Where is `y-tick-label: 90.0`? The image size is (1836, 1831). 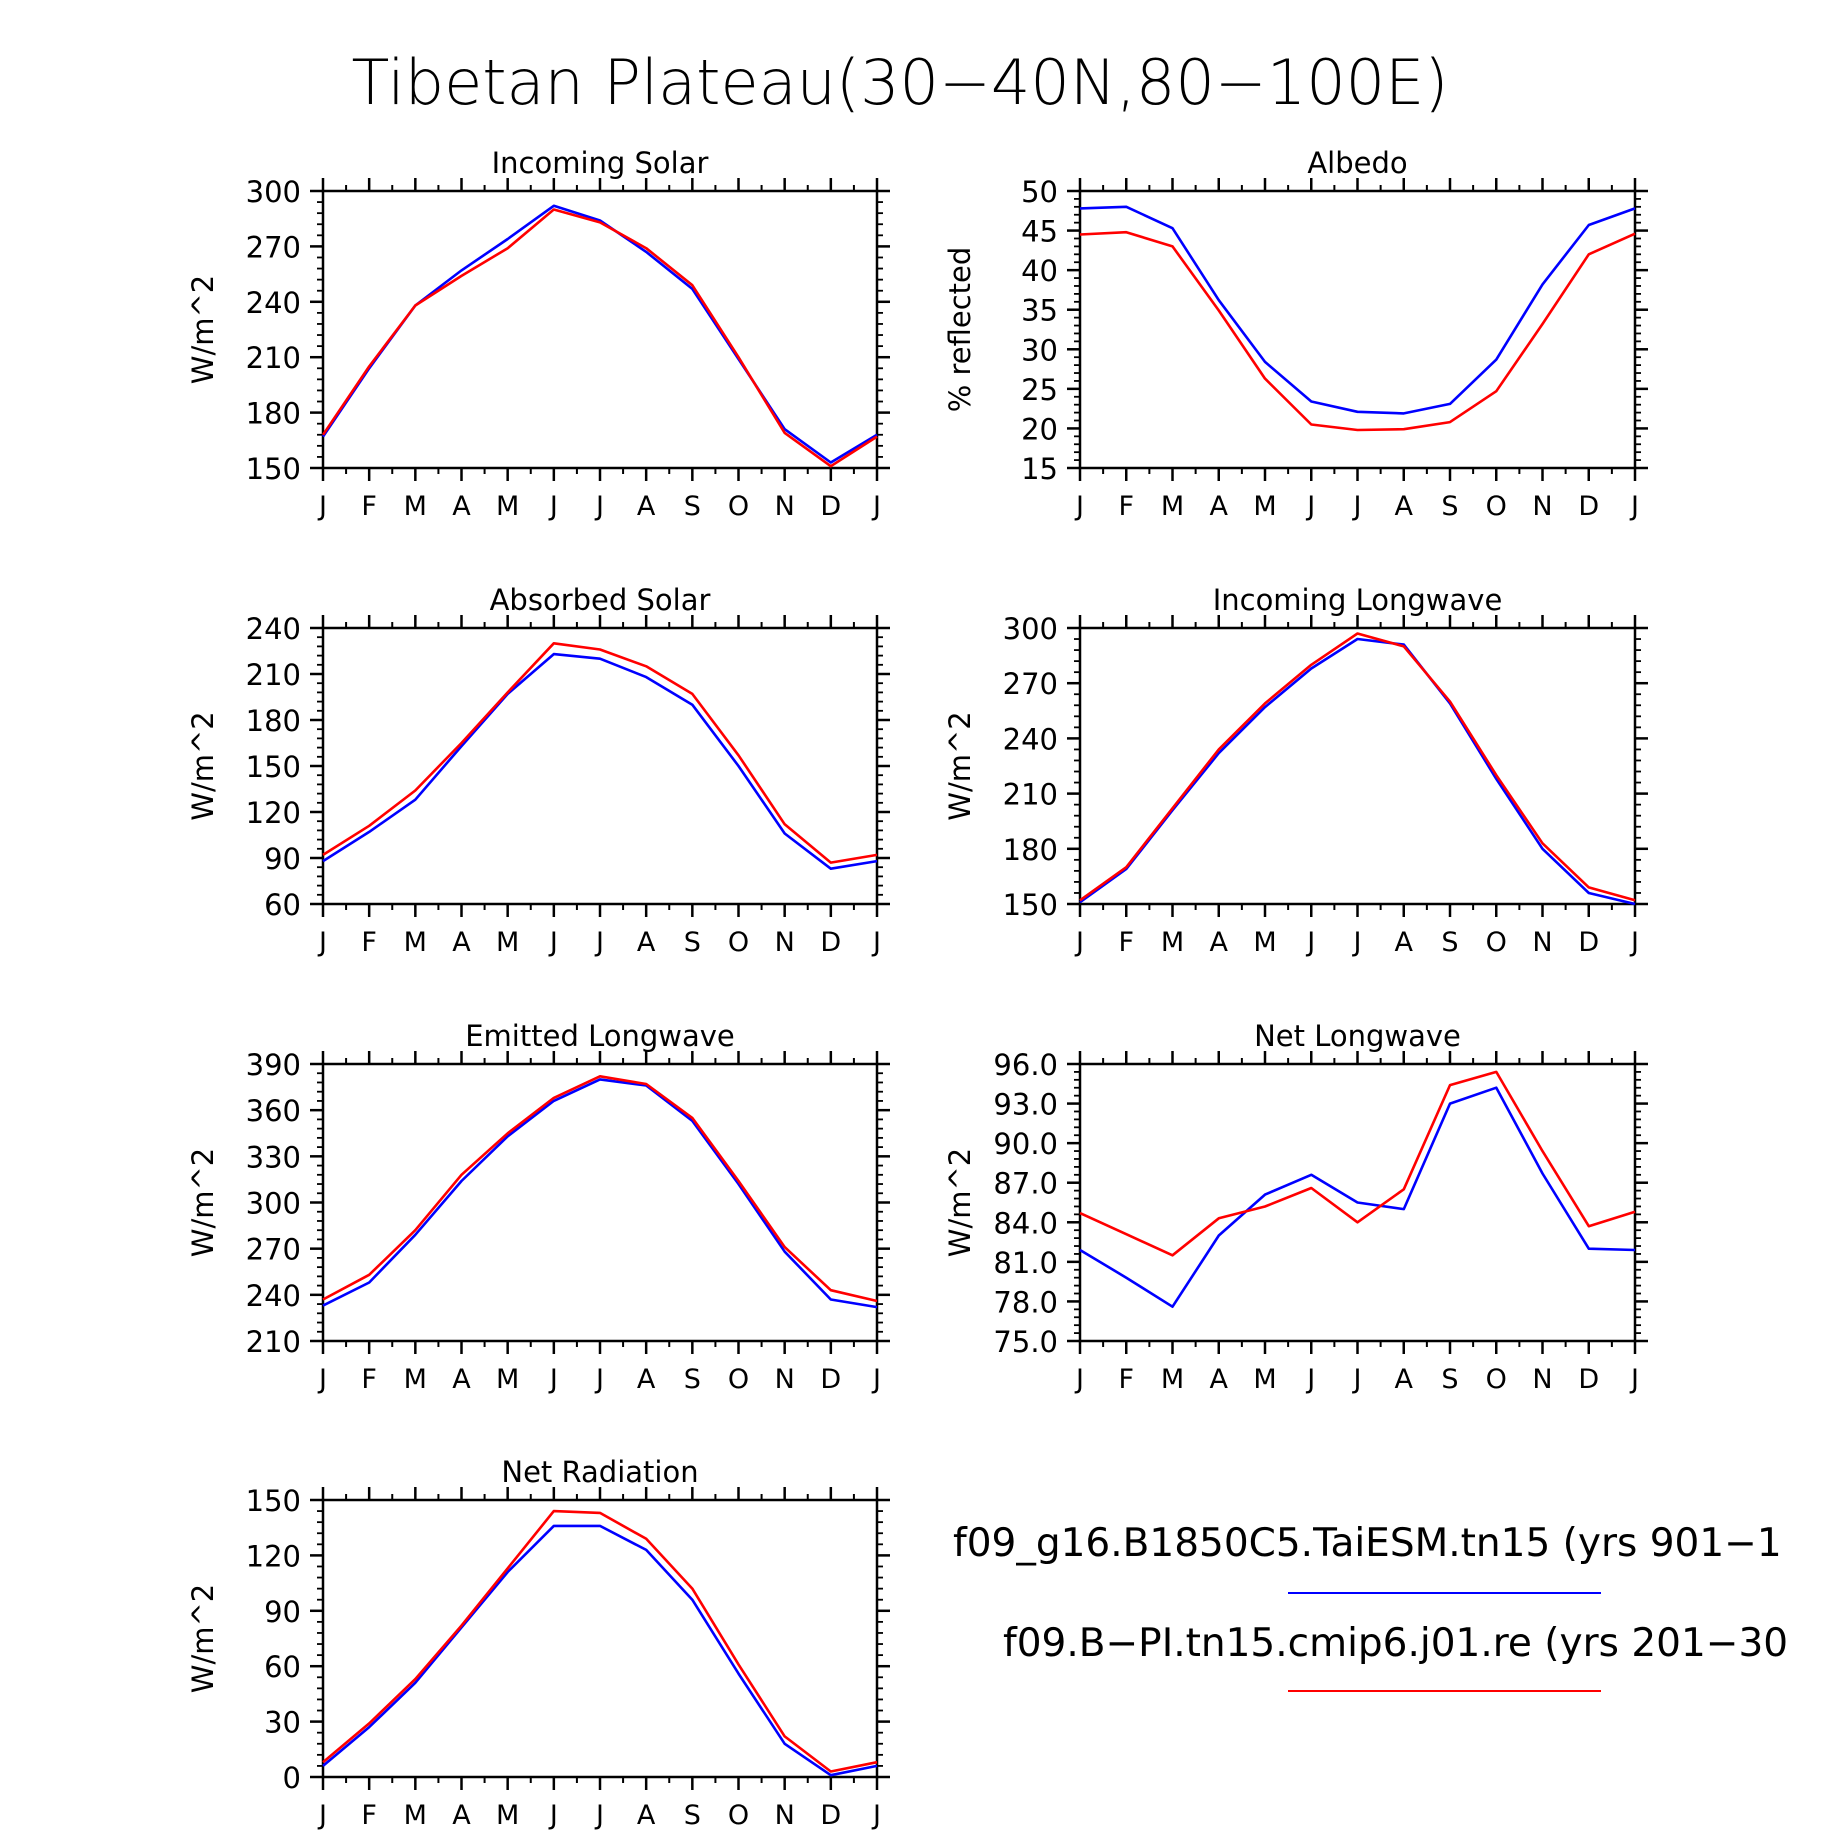
y-tick-label: 90.0 is located at coordinates (1025, 1144).